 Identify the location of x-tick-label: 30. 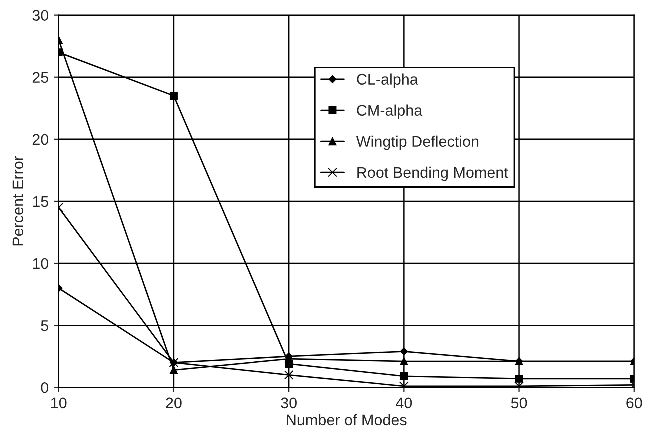
(289, 403).